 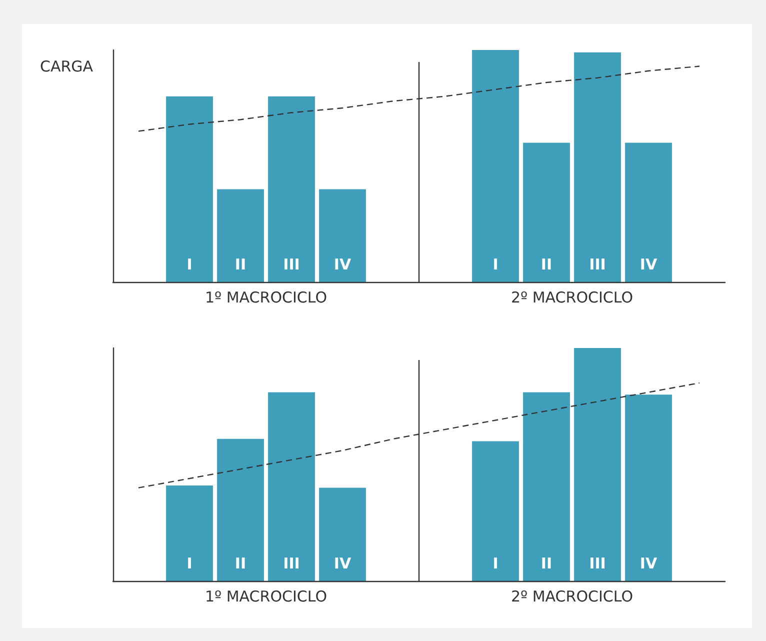 I want to click on y-axis-title: CARGA, so click(x=67, y=67).